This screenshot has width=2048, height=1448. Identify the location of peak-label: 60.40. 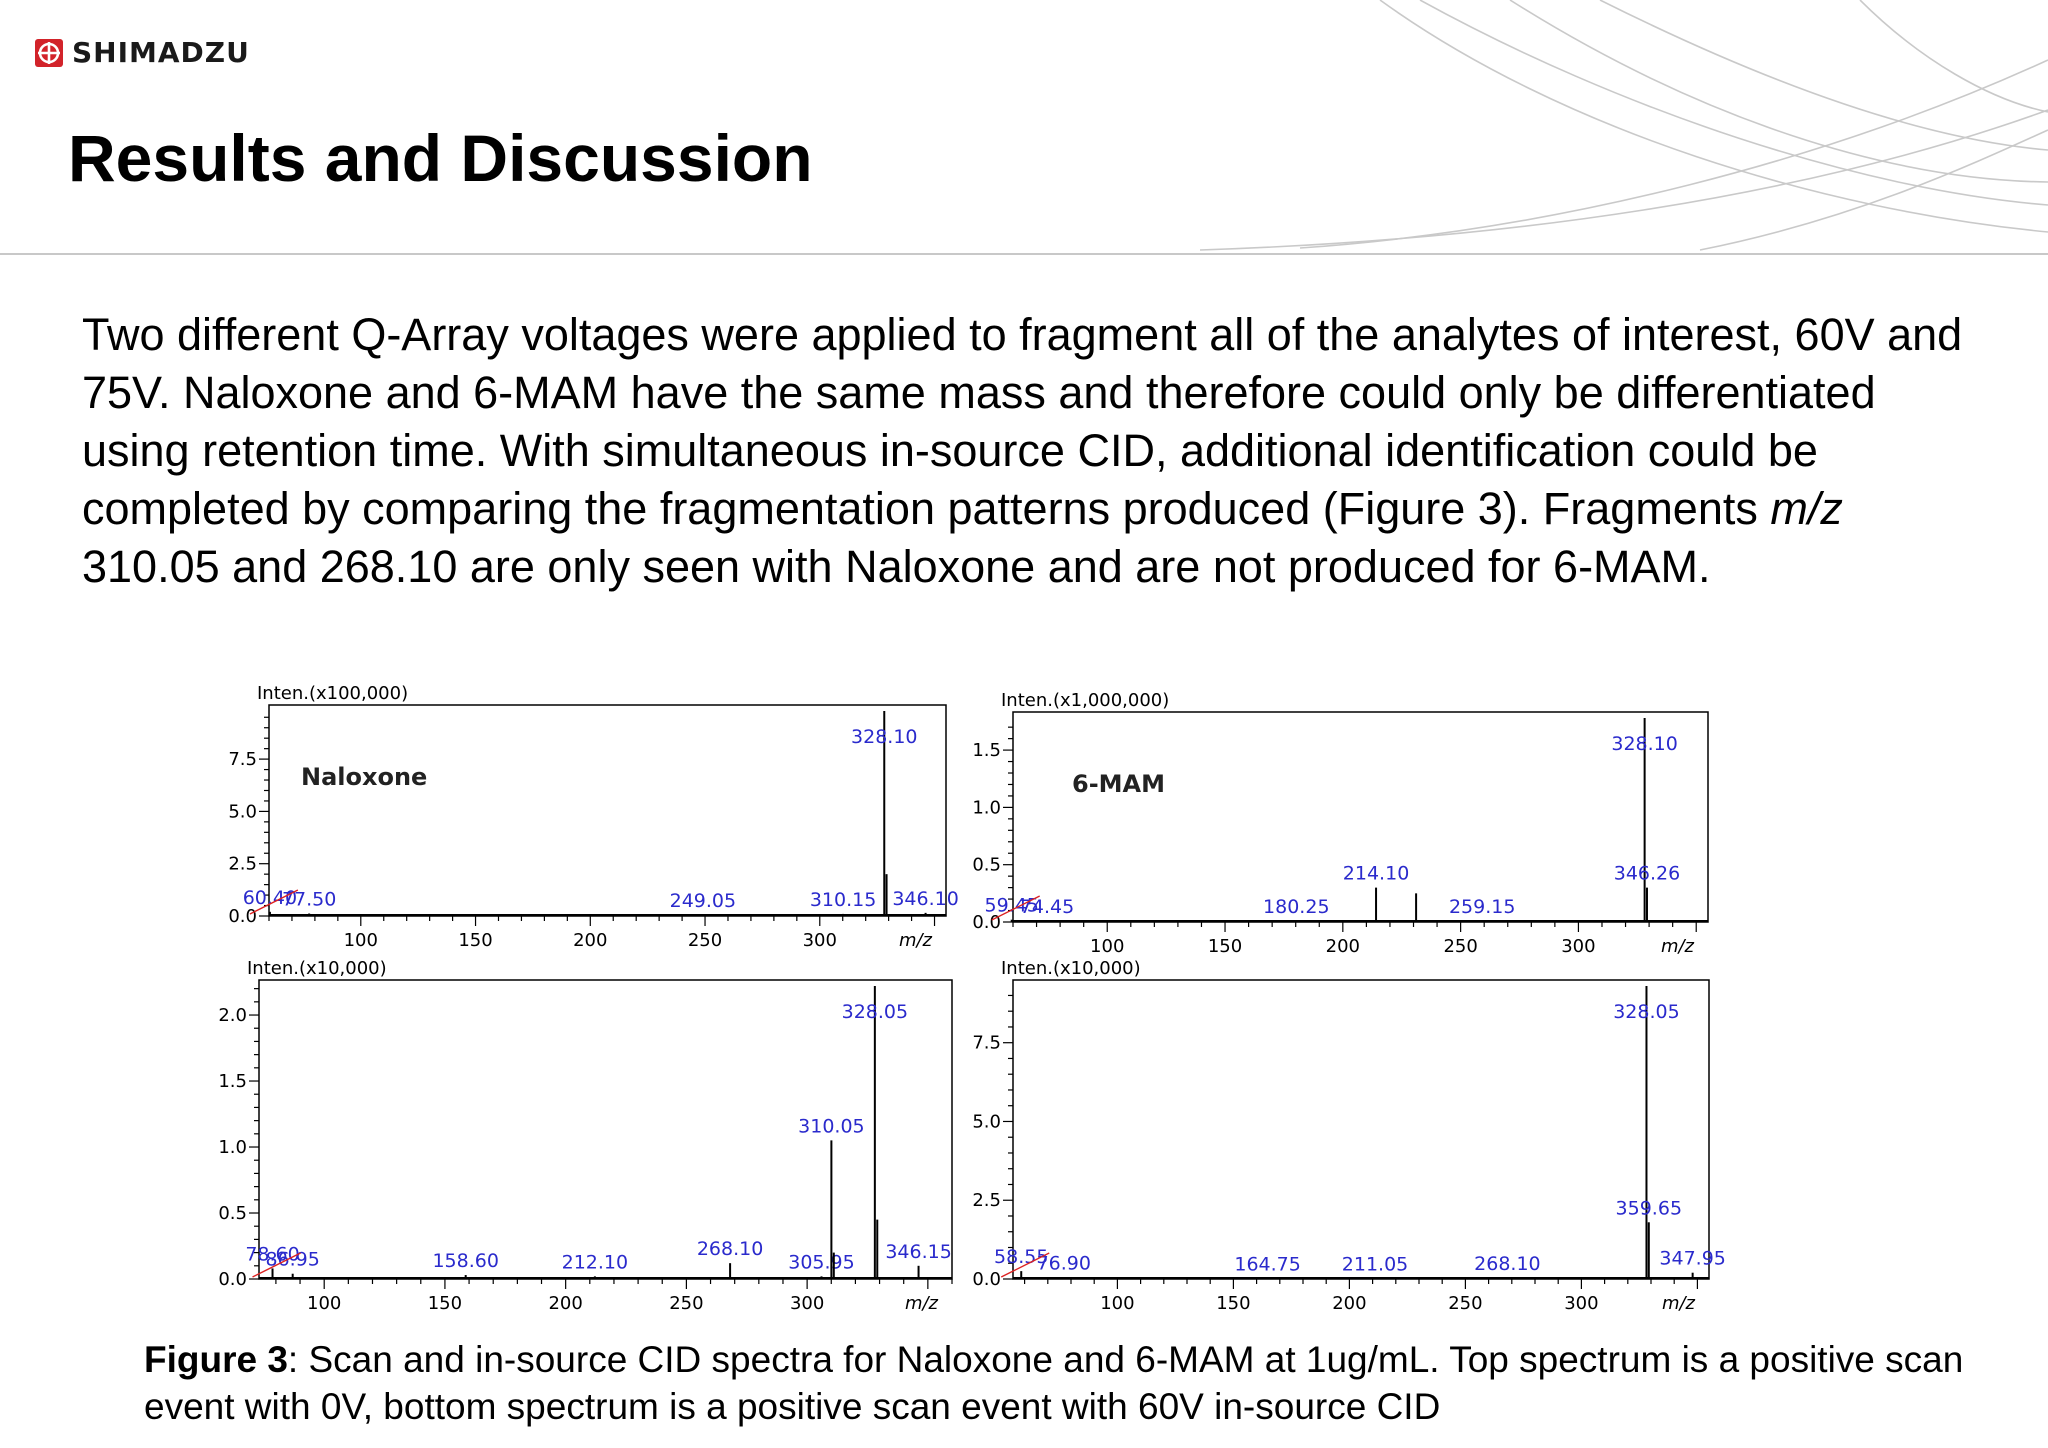
(270, 898).